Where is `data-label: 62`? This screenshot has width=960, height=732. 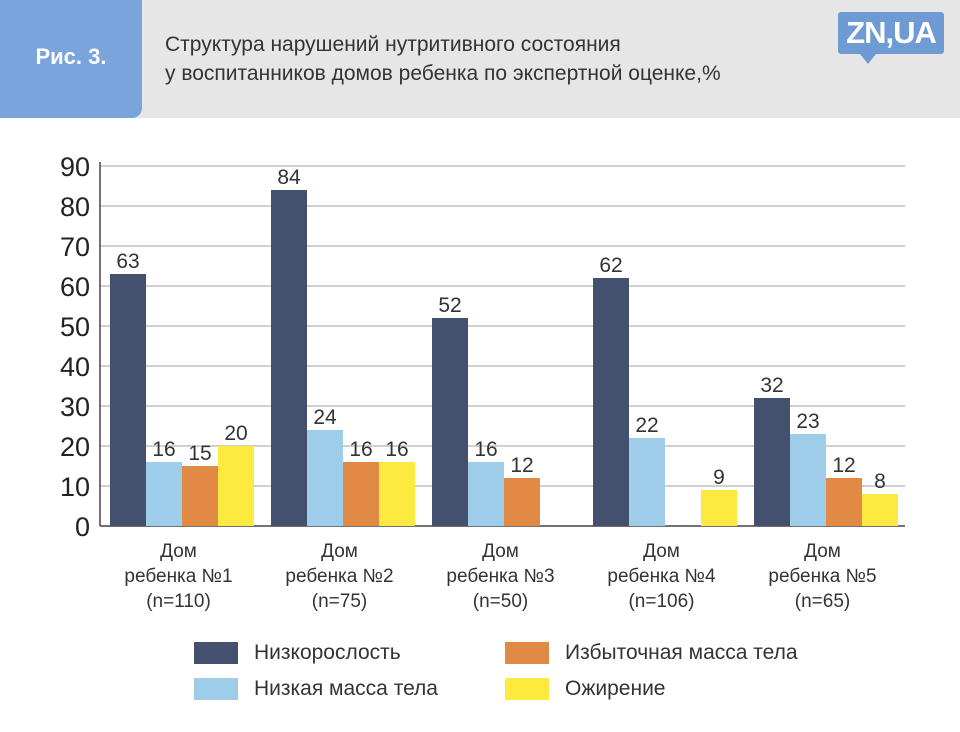
data-label: 62 is located at coordinates (610, 265).